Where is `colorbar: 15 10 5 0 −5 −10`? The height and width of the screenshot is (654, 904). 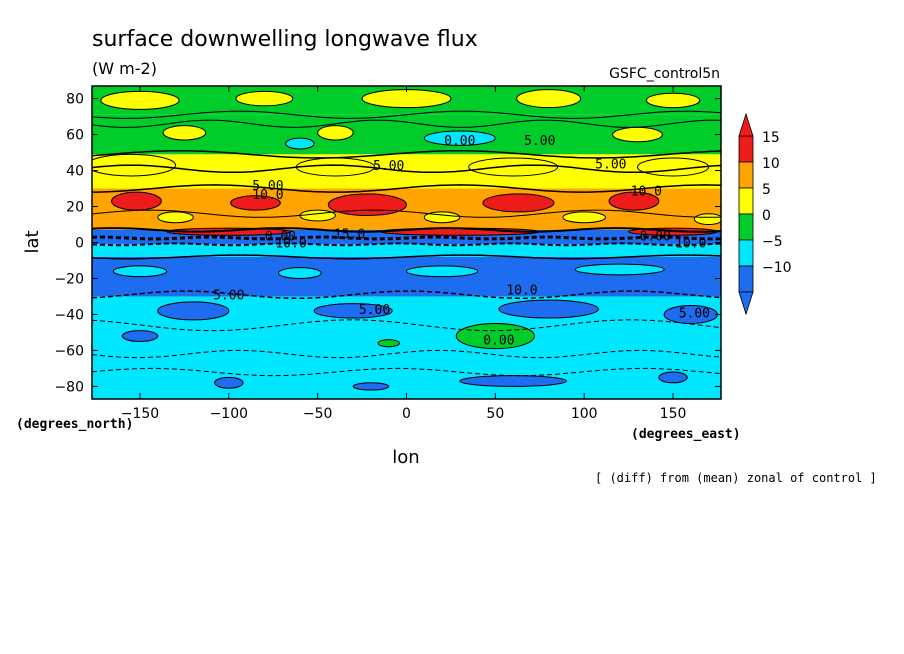
colorbar: 15 10 5 0 −5 −10 is located at coordinates (765, 214).